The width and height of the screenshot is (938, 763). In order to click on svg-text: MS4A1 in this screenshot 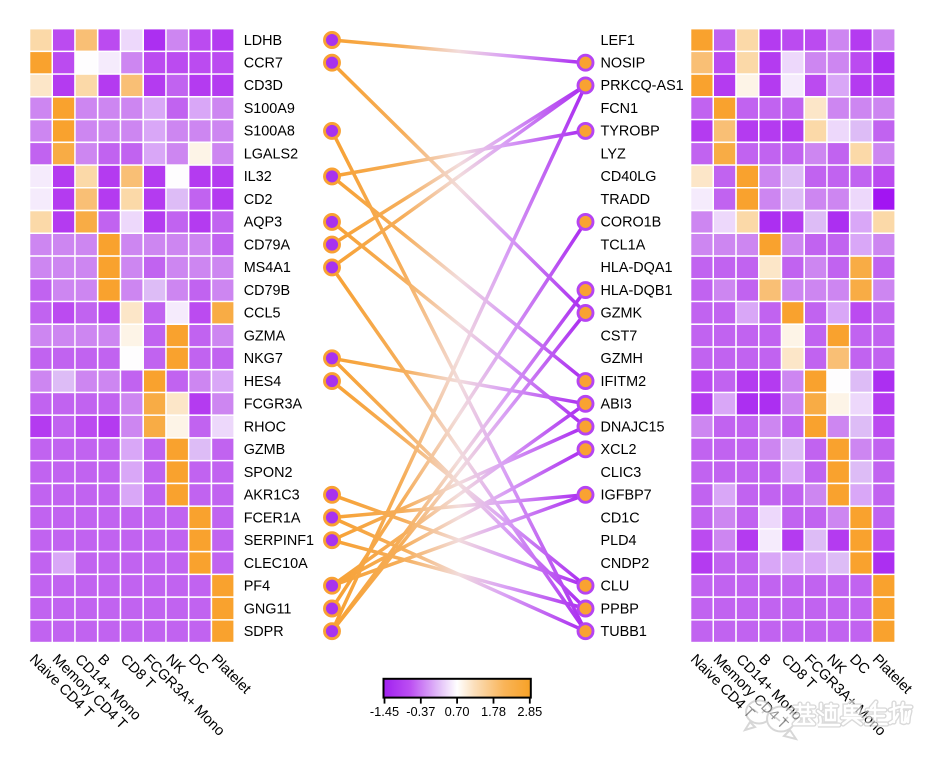, I will do `click(267, 268)`.